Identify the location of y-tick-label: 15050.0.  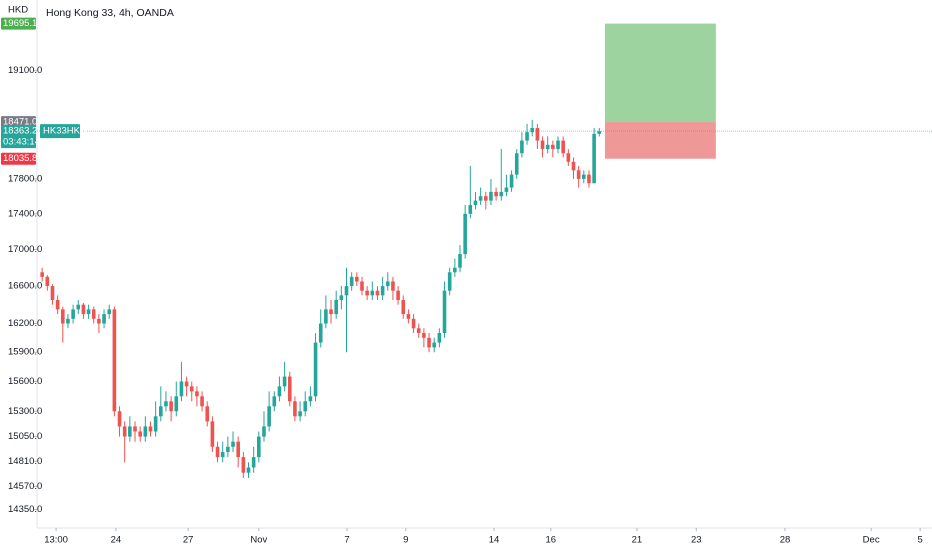
(25, 436).